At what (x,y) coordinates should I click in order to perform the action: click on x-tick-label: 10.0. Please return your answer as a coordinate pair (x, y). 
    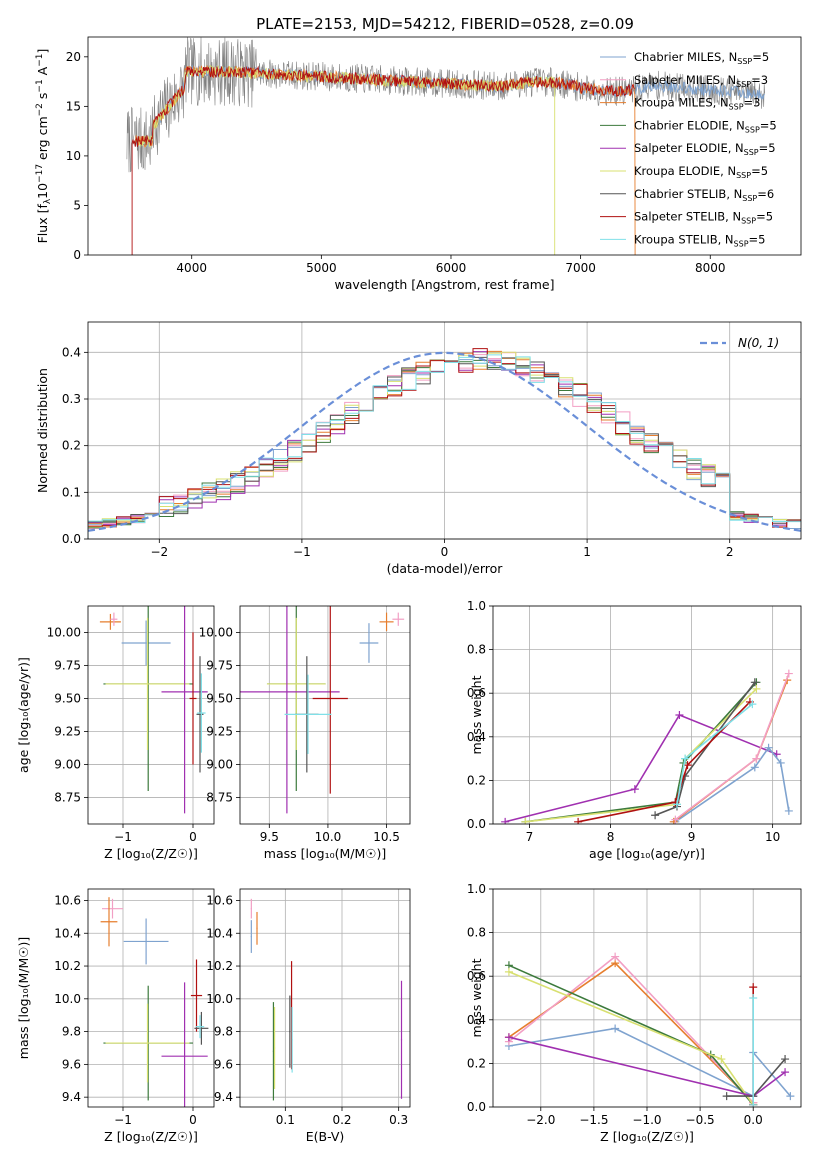
    Looking at the image, I should click on (328, 837).